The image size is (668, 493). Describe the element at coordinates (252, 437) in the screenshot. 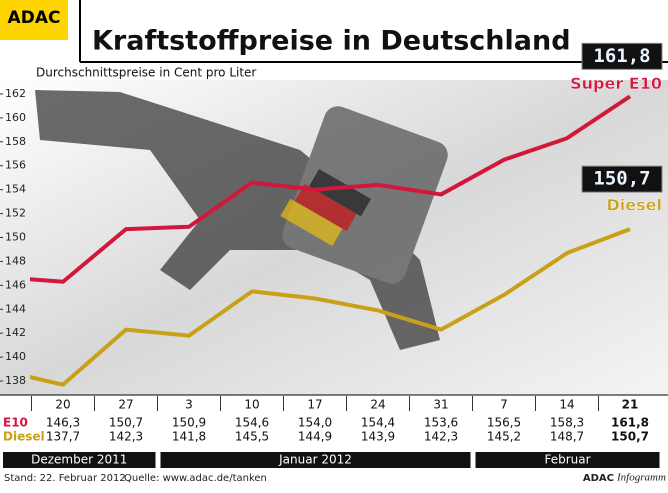

I see `value-label: 145,5` at that location.